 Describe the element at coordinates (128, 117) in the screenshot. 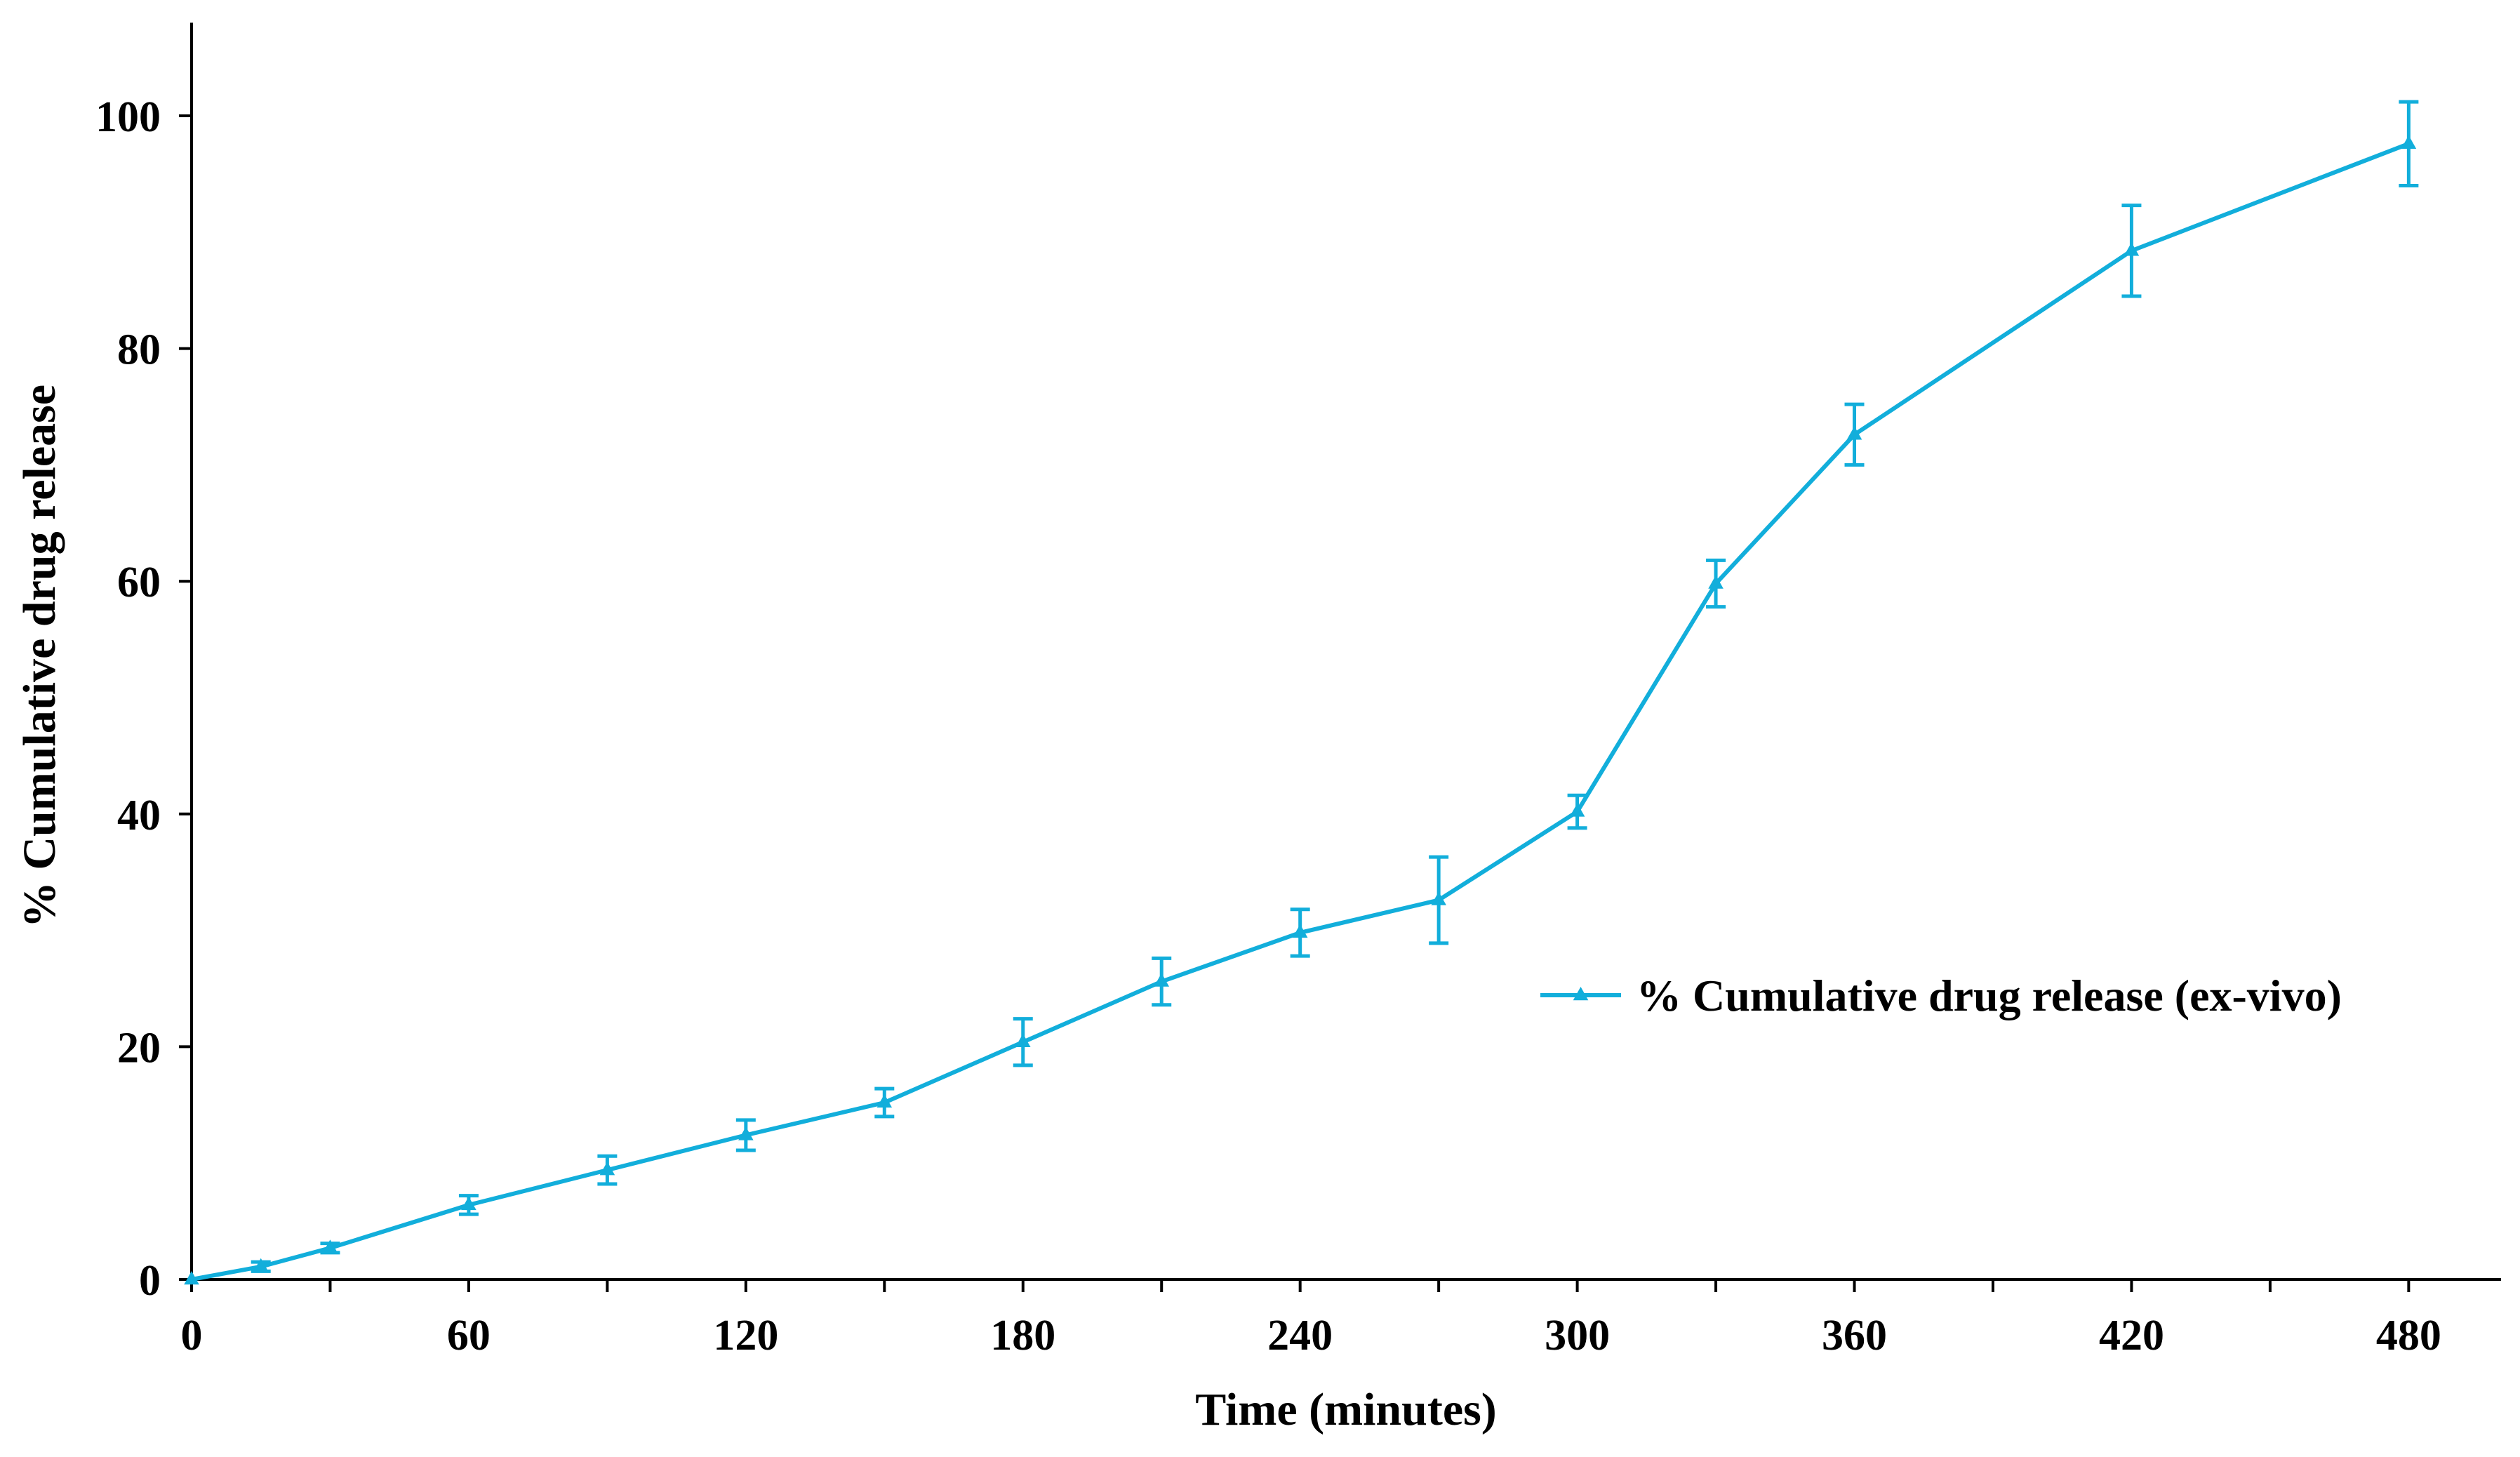

I see `y-tick-label: 100` at that location.